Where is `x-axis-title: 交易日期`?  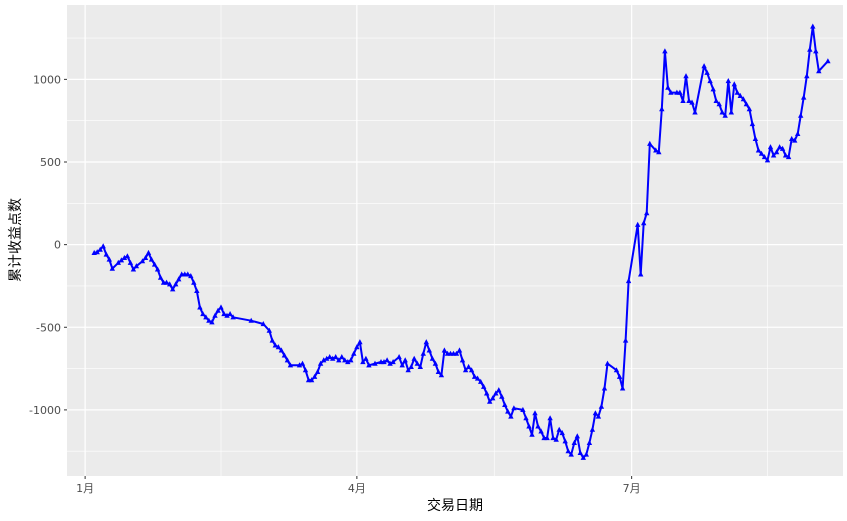
x-axis-title: 交易日期 is located at coordinates (455, 505).